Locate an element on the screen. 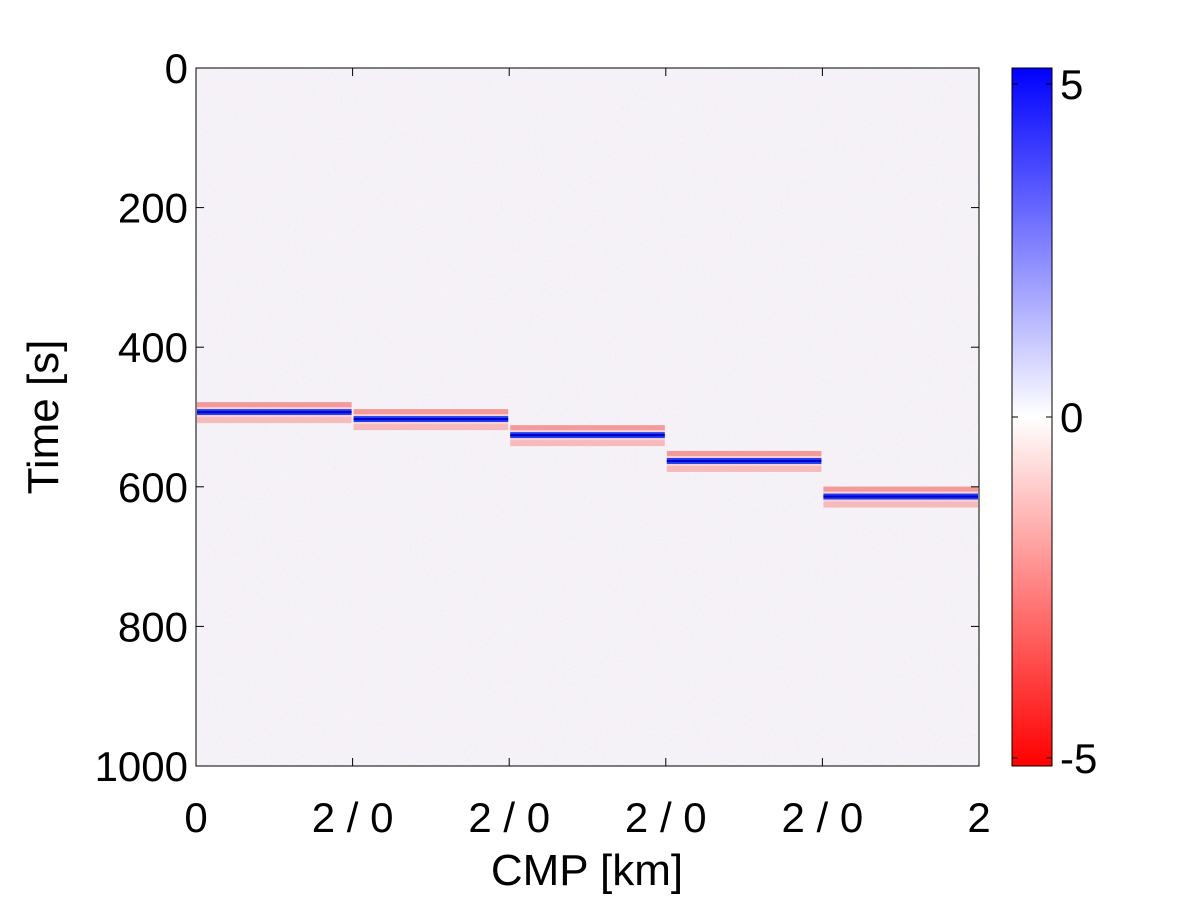  colorbar-ticks: 5 0 -5 is located at coordinates (1054, 421).